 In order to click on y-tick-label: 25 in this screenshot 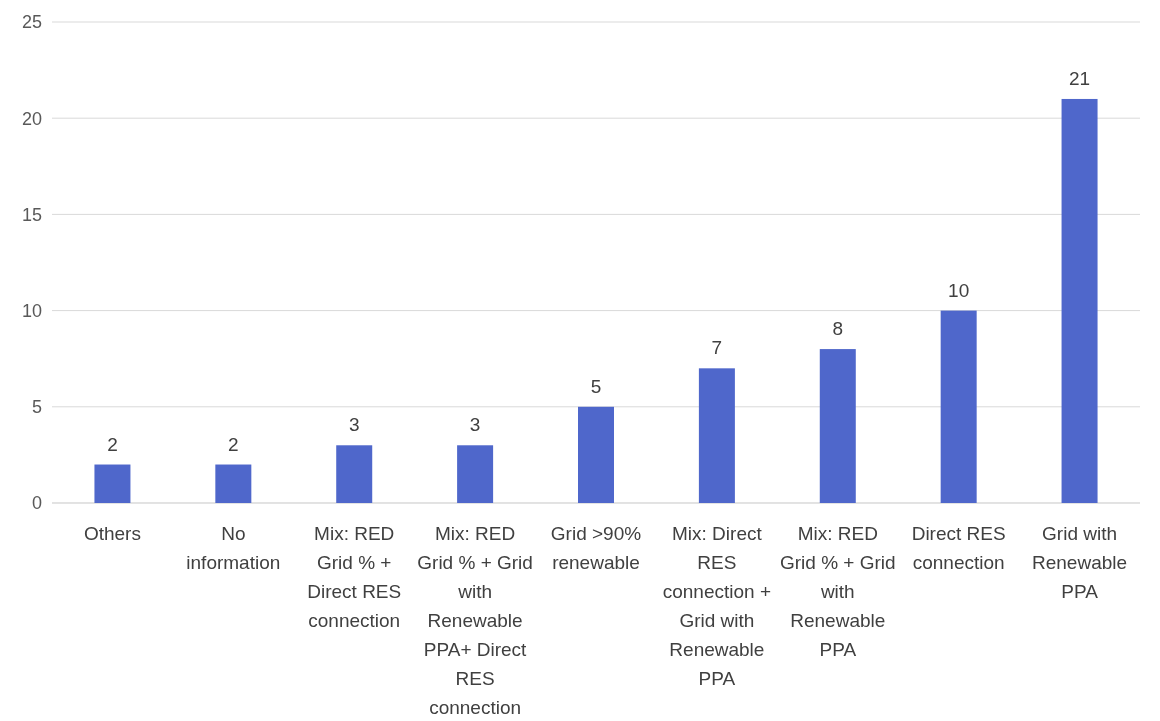, I will do `click(31, 22)`.